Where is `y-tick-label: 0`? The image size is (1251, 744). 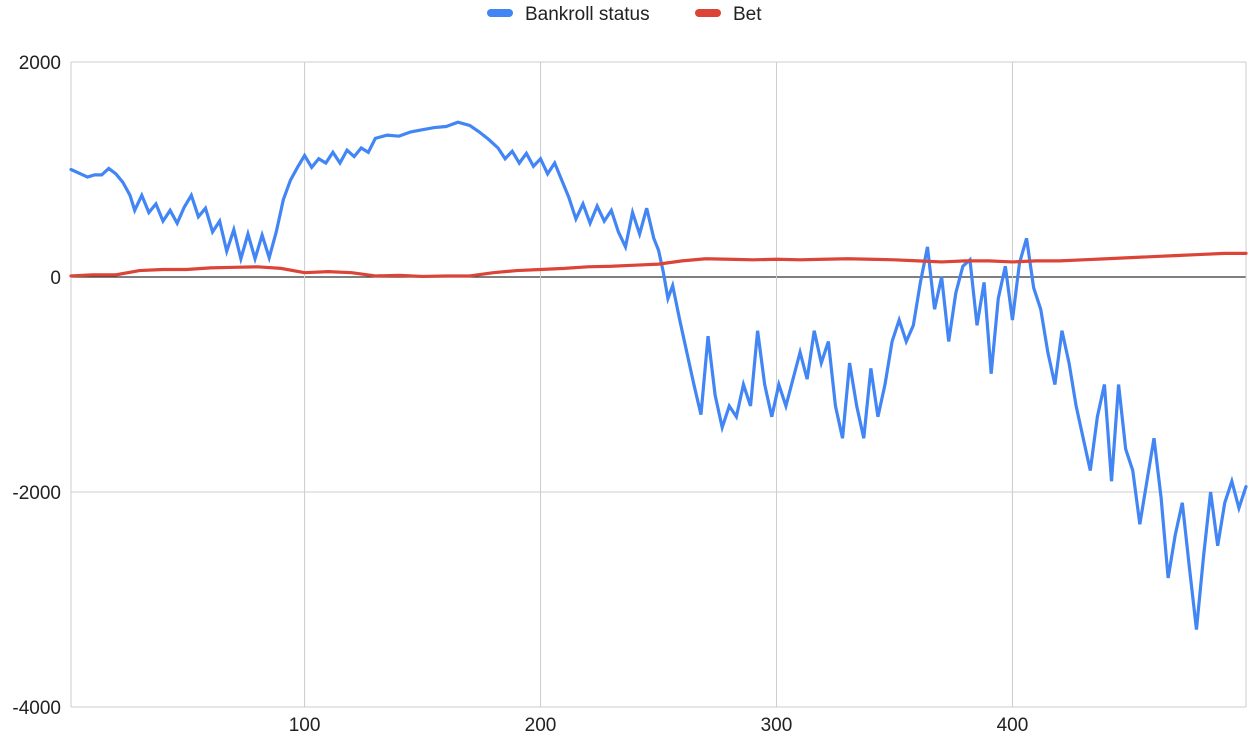 y-tick-label: 0 is located at coordinates (55, 278).